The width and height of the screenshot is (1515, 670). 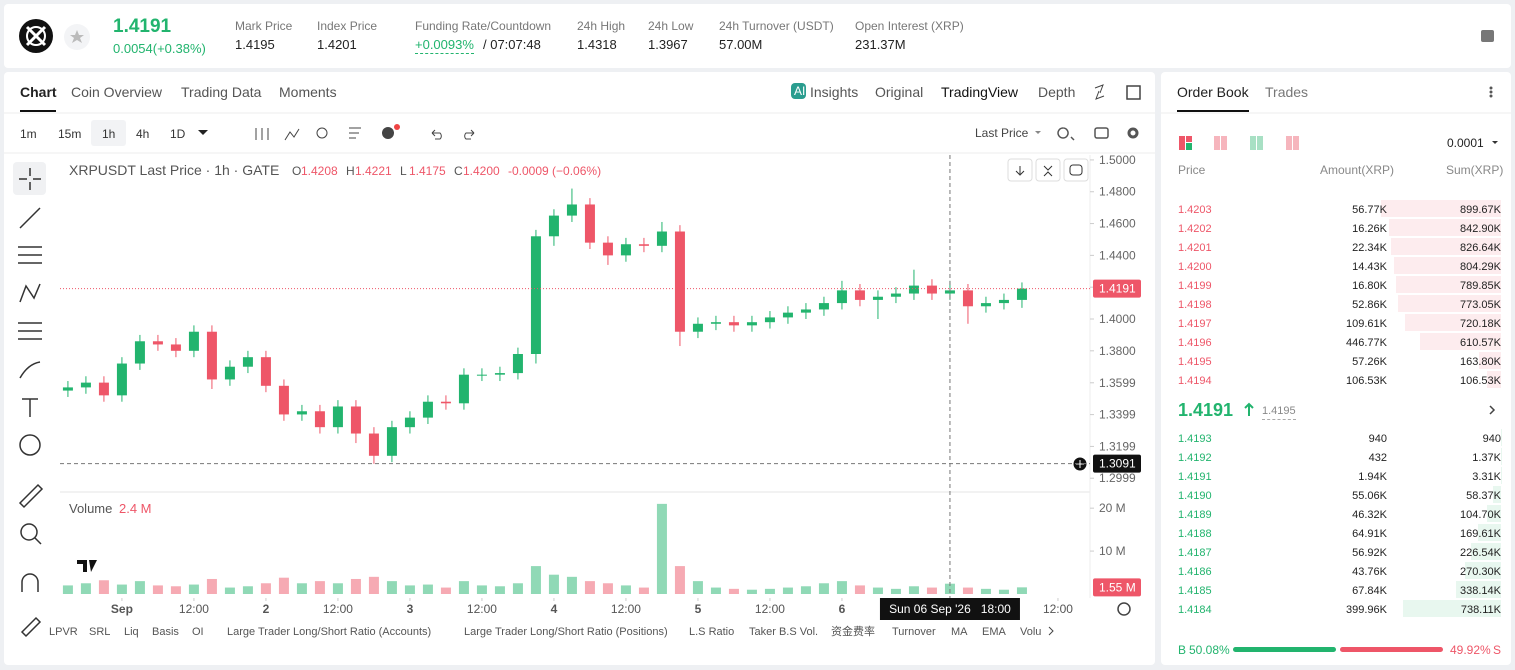 What do you see at coordinates (1369, 515) in the screenshot?
I see `book-amount: 46.32K` at bounding box center [1369, 515].